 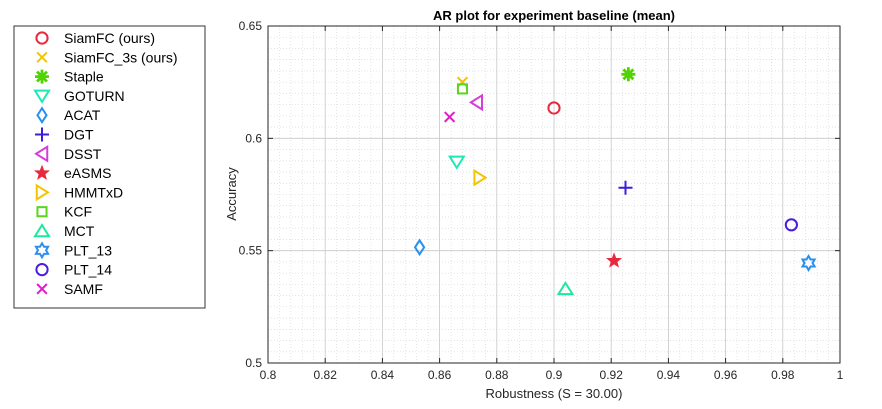 What do you see at coordinates (625, 187) in the screenshot?
I see `data-point-dgt` at bounding box center [625, 187].